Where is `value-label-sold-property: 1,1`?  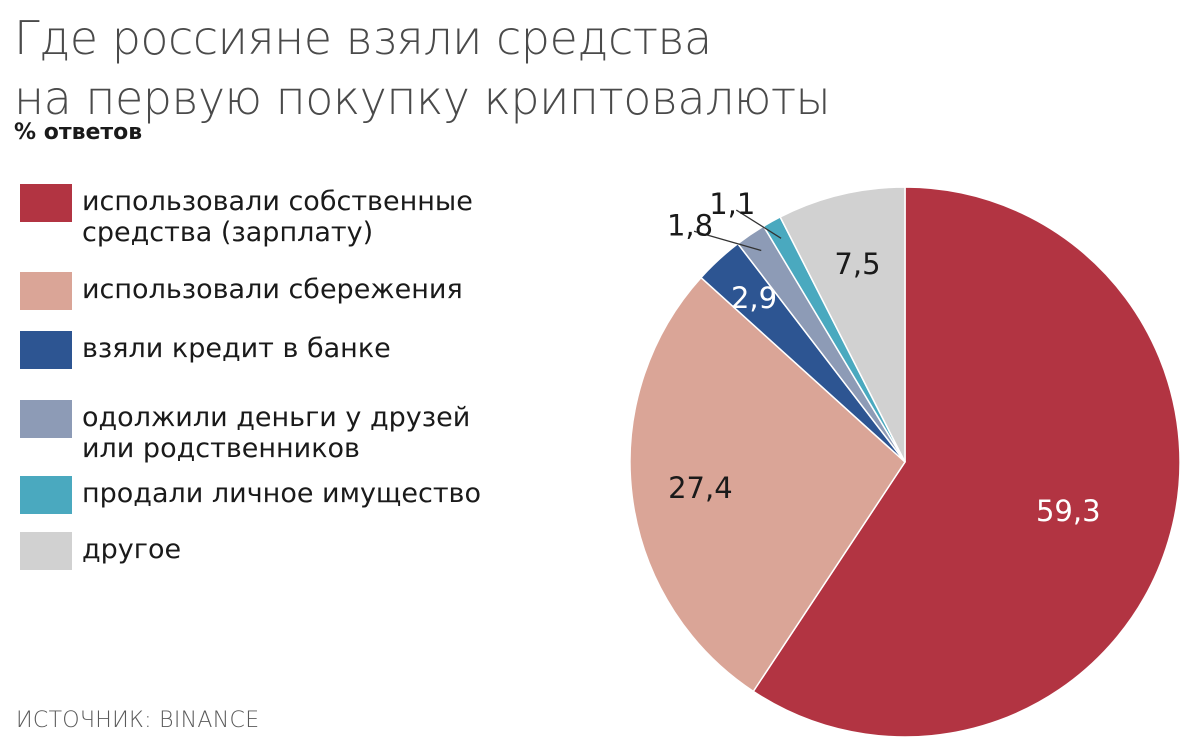 value-label-sold-property: 1,1 is located at coordinates (732, 204).